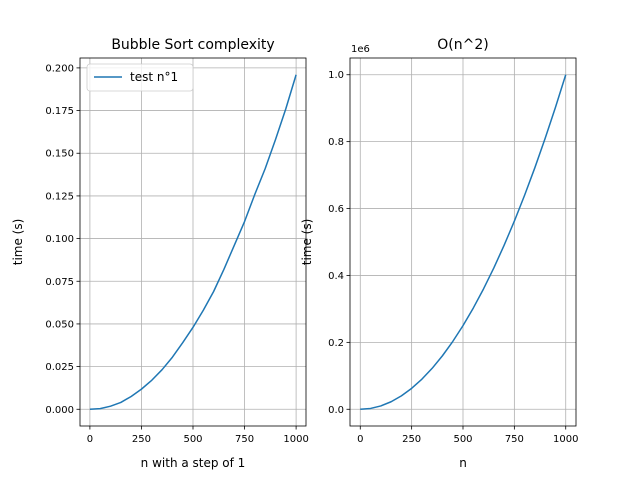 This screenshot has width=640, height=480. What do you see at coordinates (360, 49) in the screenshot?
I see `y-offset-label: 1e6` at bounding box center [360, 49].